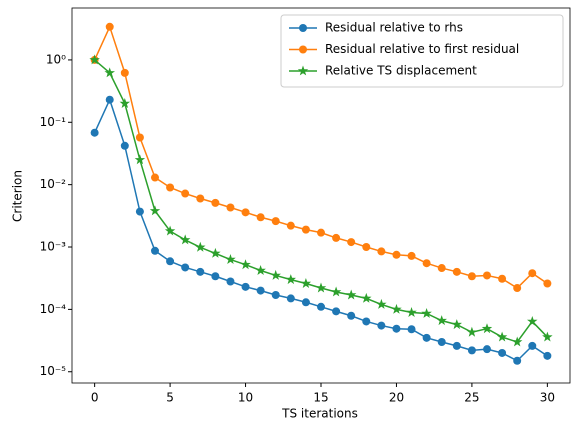 This screenshot has width=578, height=432. I want to click on legend-label: Relative TS displacement, so click(401, 71).